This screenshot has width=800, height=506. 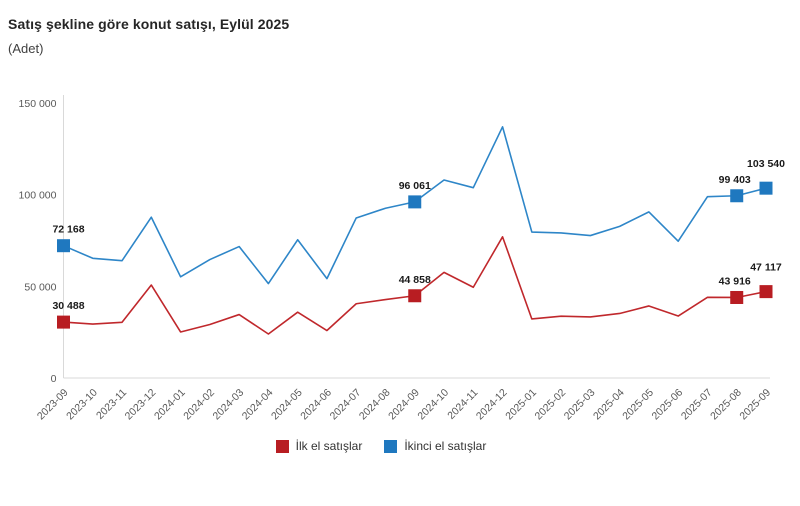 What do you see at coordinates (40, 287) in the screenshot?
I see `y-tick-label: 50 000` at bounding box center [40, 287].